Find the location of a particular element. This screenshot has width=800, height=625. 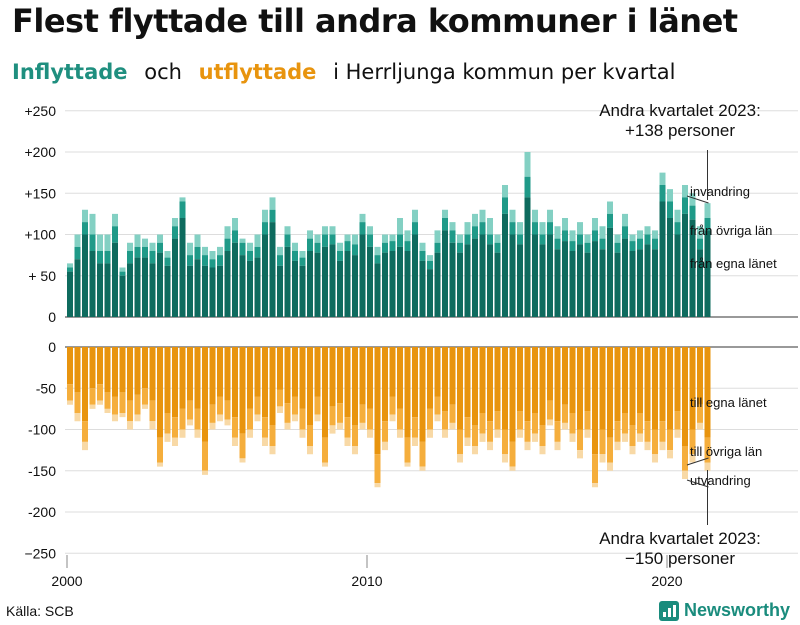

source-label: Källa: SCB is located at coordinates (40, 611).